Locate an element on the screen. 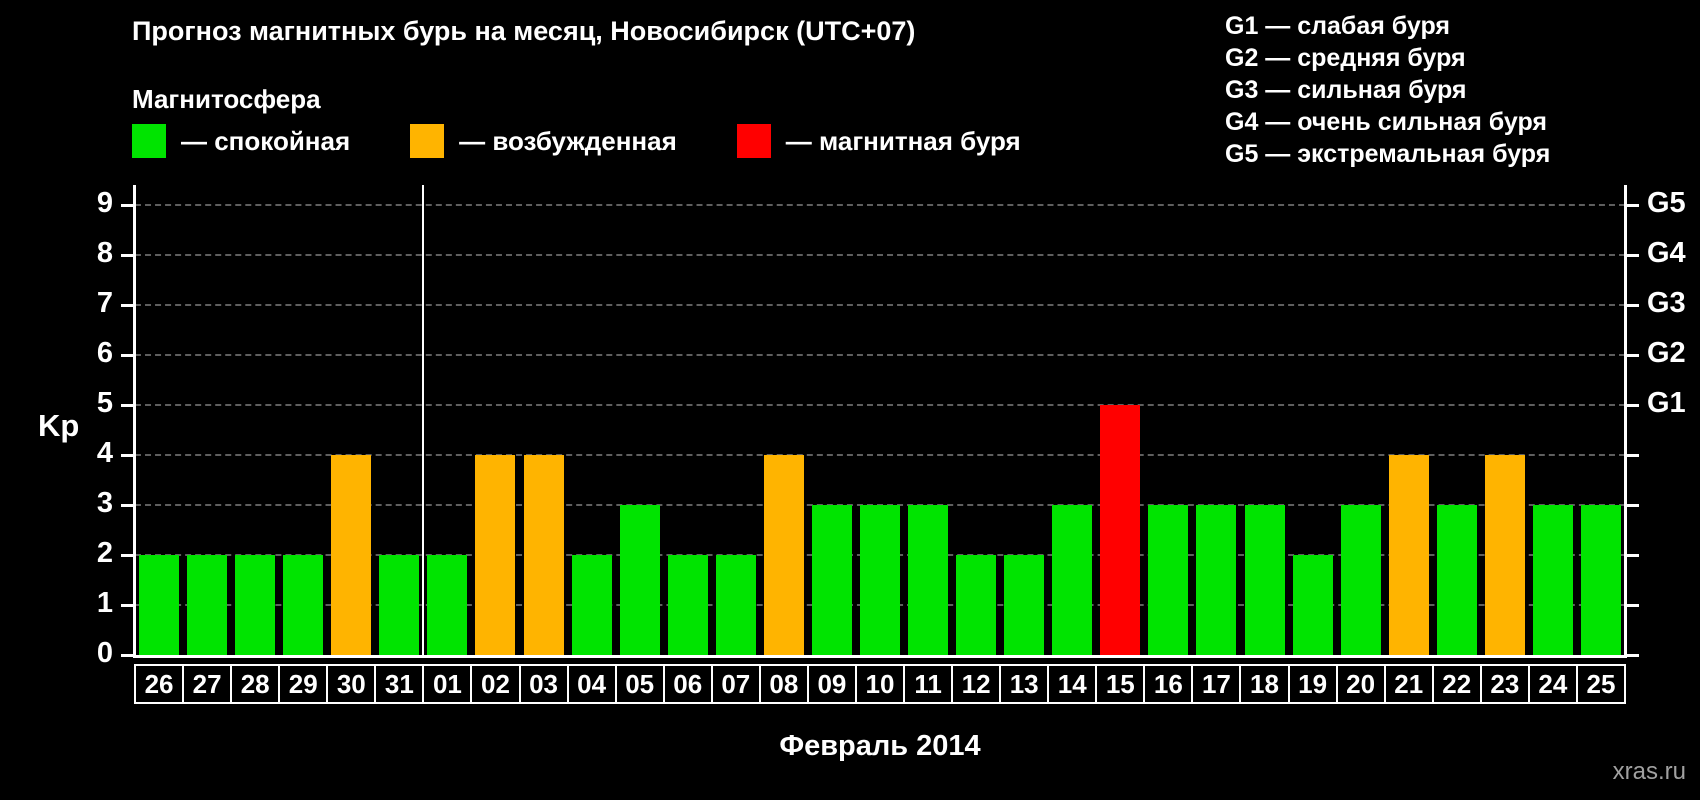 The height and width of the screenshot is (800, 1700). x-tick-day-19: 19 is located at coordinates (1312, 684).